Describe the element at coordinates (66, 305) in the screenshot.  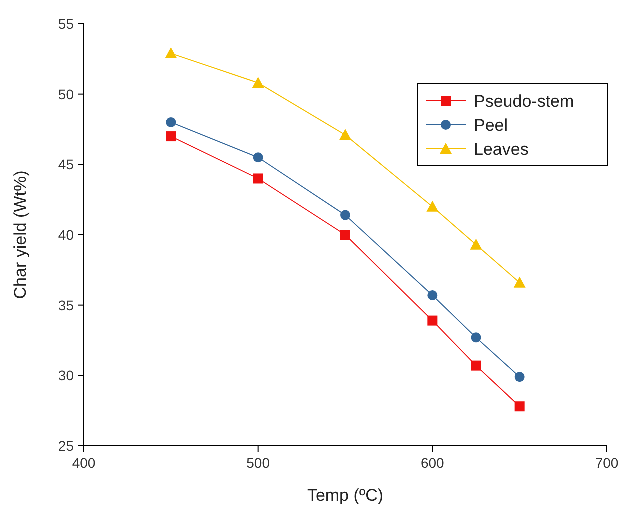
I see `y-tick-label: 35` at that location.